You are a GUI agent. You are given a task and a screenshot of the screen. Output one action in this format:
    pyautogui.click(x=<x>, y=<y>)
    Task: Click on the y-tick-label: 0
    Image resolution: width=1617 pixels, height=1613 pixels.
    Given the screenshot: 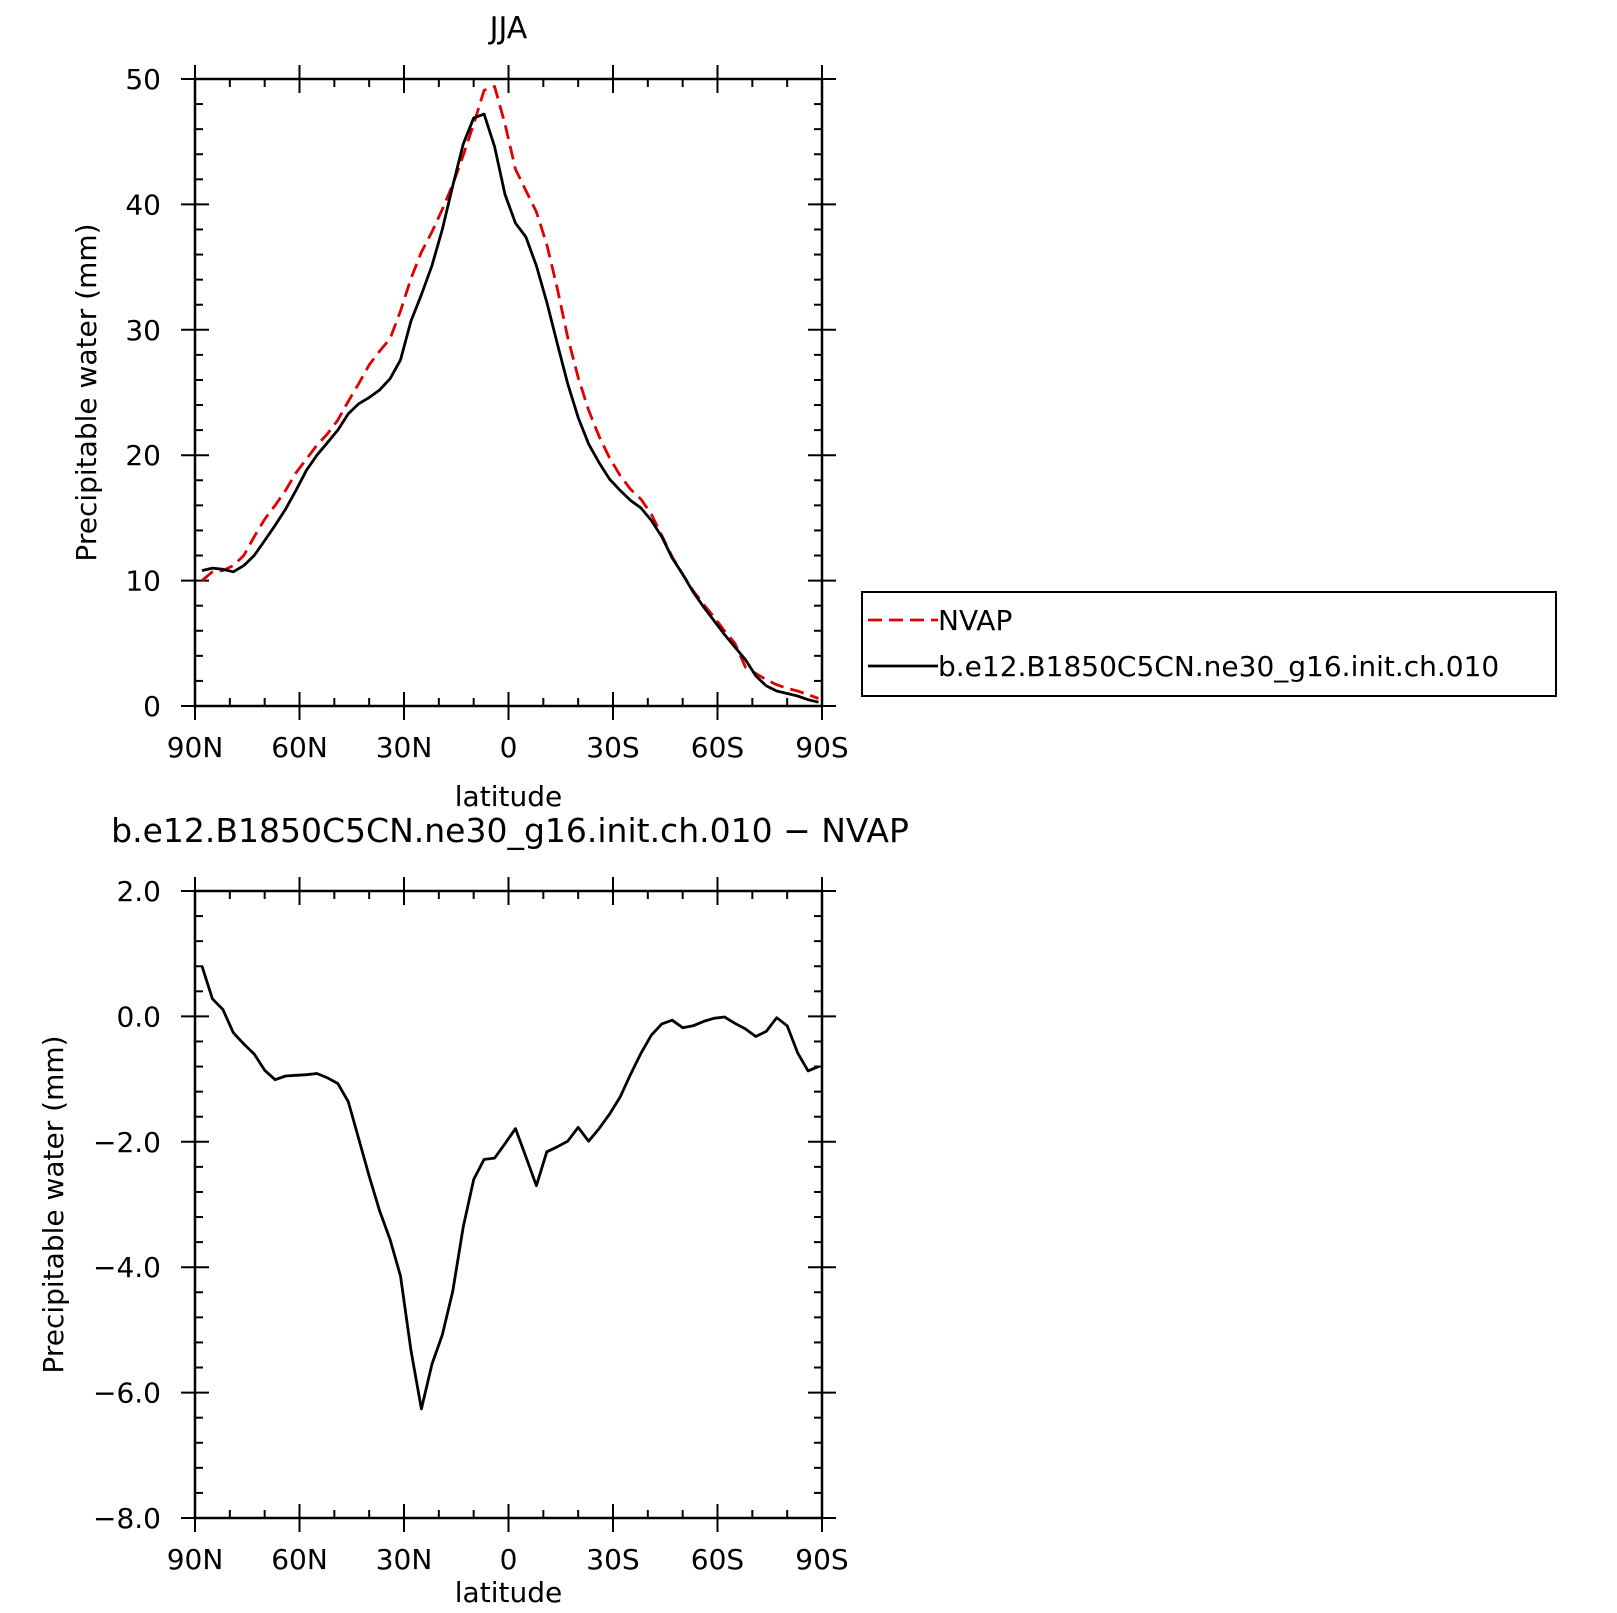 What is the action you would take?
    pyautogui.click(x=152, y=706)
    